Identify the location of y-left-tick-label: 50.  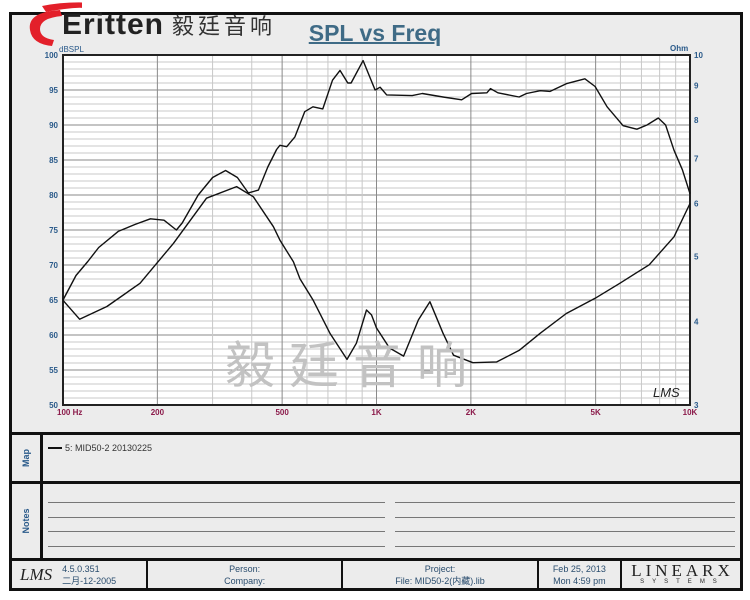
(53, 405).